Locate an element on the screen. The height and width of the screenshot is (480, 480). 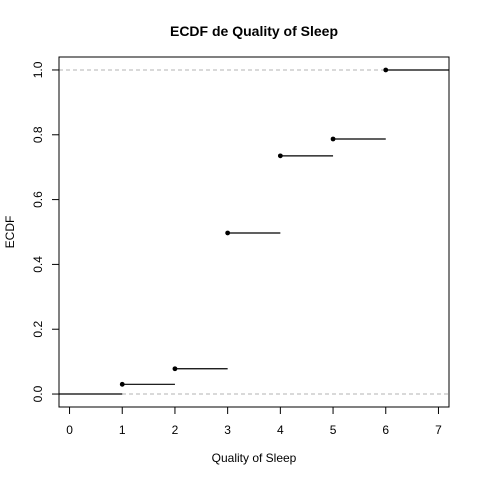
x-tick-label: 7 is located at coordinates (438, 430).